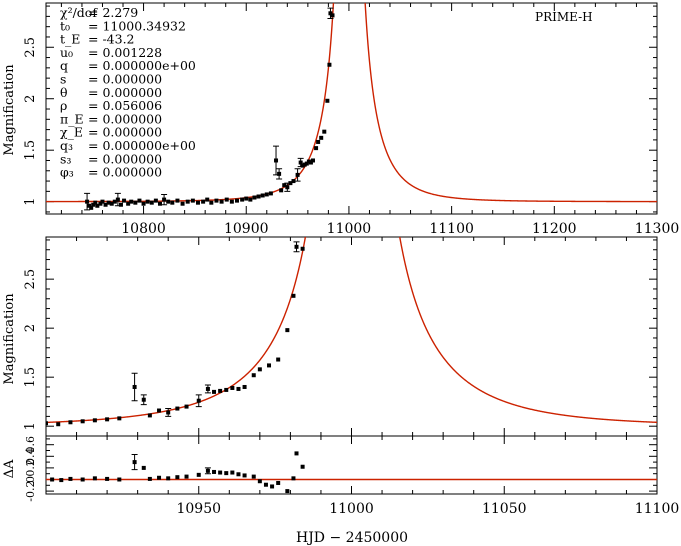 The height and width of the screenshot is (546, 681). What do you see at coordinates (30, 468) in the screenshot?
I see `y-tick-label: 0.2` at bounding box center [30, 468].